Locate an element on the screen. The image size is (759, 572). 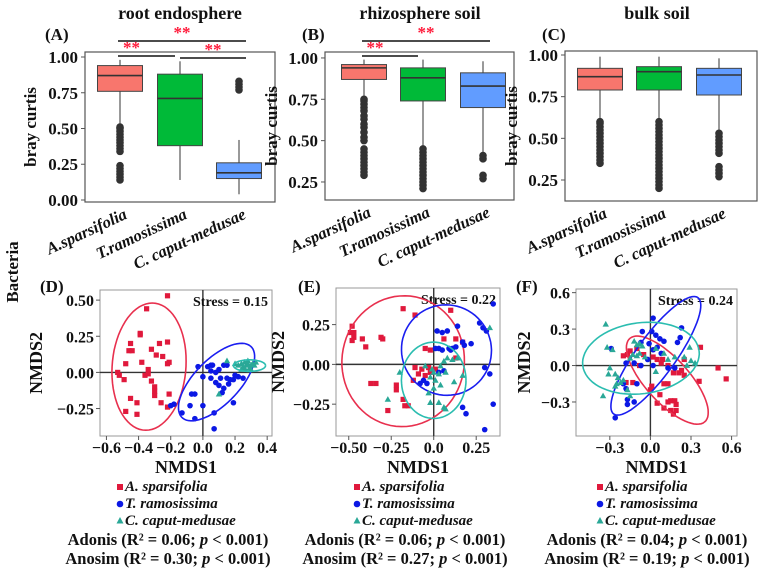
x-tick-label: 0.0 is located at coordinates (650, 448).